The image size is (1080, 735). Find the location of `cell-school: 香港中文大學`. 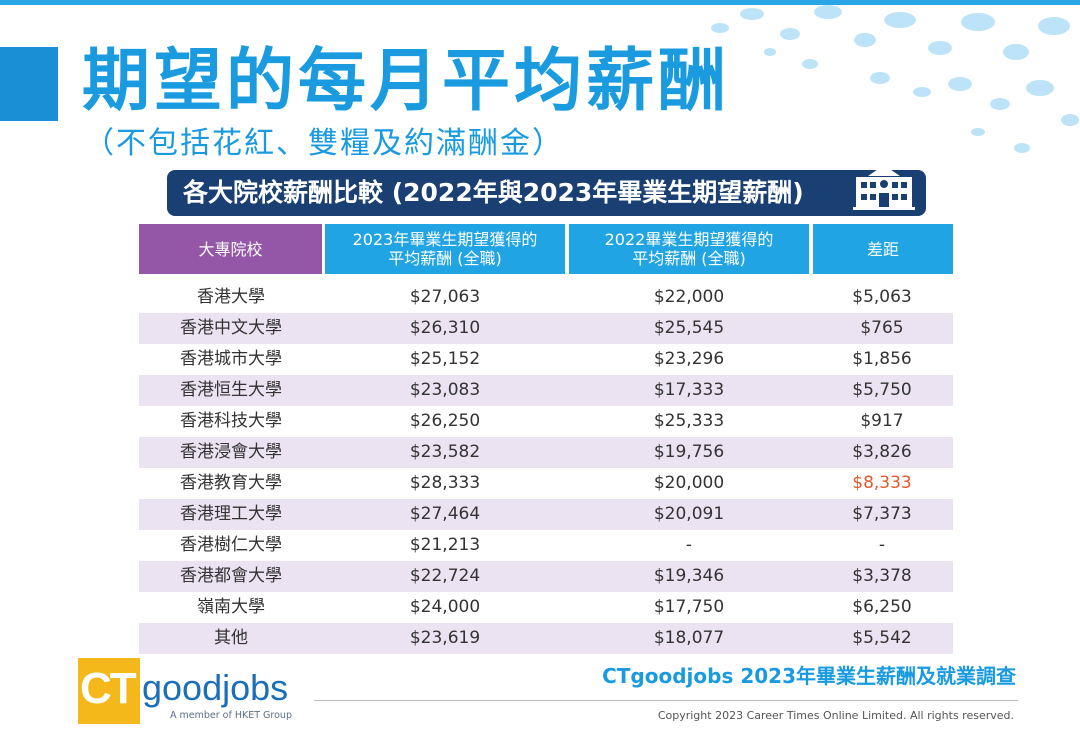

cell-school: 香港中文大學 is located at coordinates (231, 328).